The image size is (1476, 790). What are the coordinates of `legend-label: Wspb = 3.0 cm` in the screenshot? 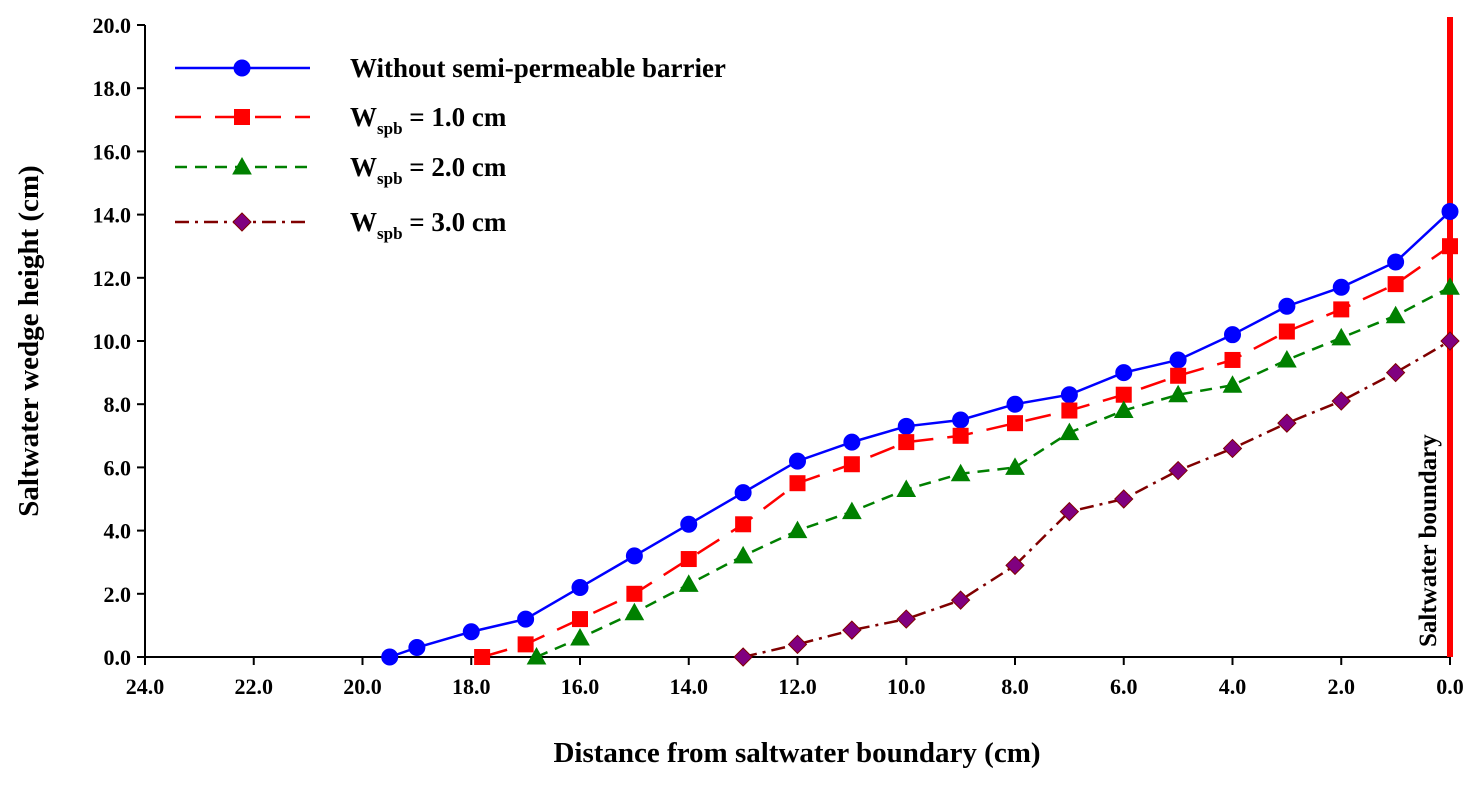 It's located at (428, 225).